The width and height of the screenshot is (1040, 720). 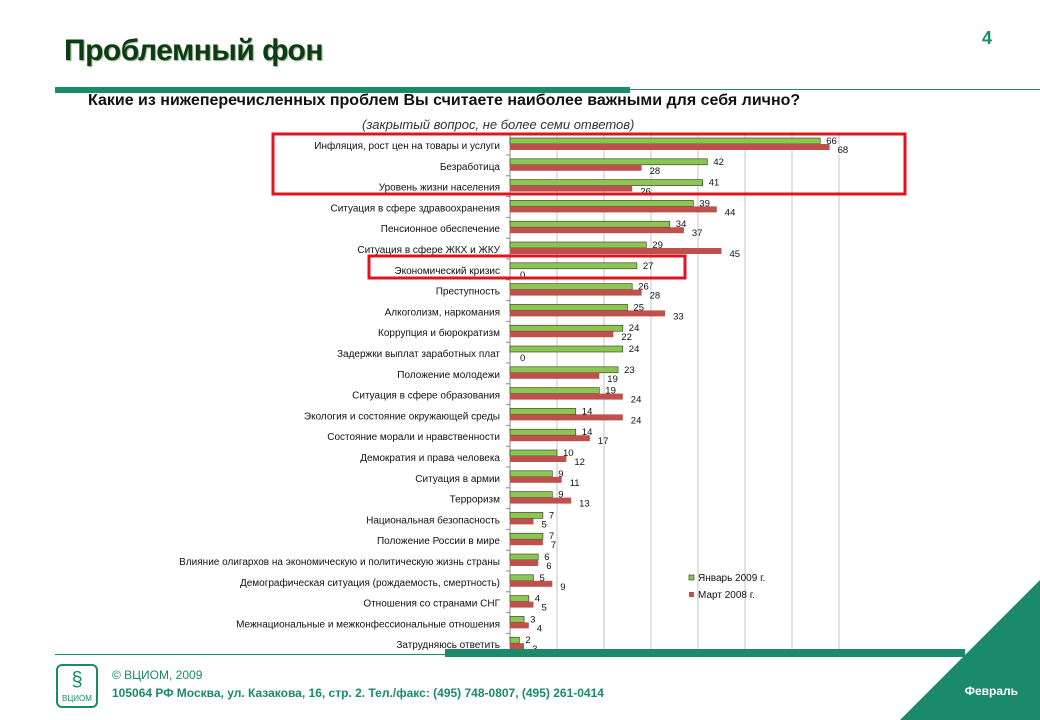 What do you see at coordinates (589, 164) in the screenshot?
I see `highlight-box-top3` at bounding box center [589, 164].